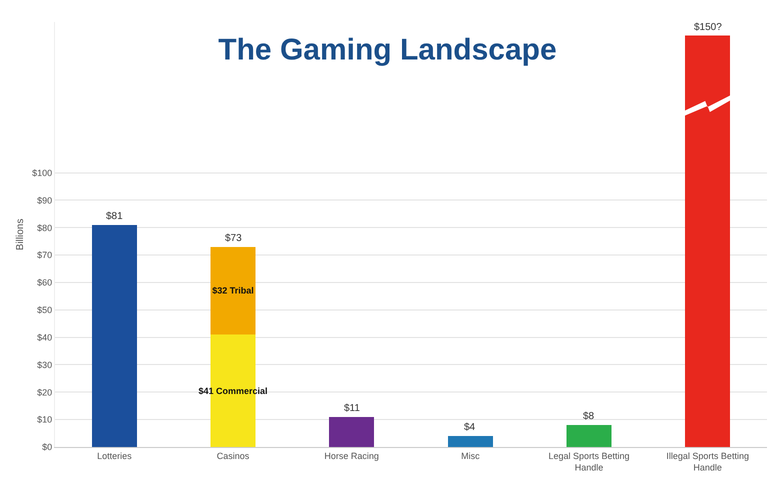 This screenshot has width=775, height=489. I want to click on x-tick-label: Lotteries, so click(114, 455).